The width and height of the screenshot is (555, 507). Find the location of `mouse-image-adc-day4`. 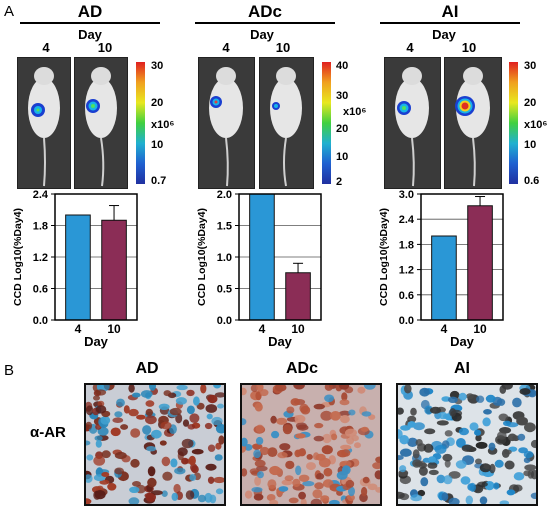

mouse-image-adc-day4 is located at coordinates (226, 123).